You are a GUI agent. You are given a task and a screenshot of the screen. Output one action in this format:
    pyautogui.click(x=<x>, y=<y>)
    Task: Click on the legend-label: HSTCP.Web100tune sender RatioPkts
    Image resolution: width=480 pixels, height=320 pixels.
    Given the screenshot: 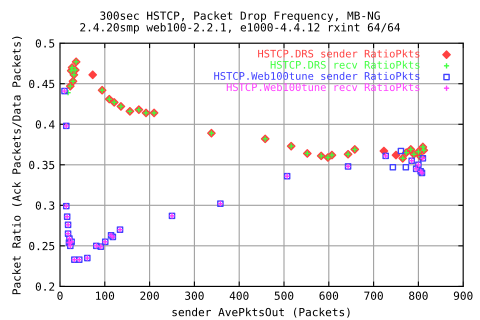 What is the action you would take?
    pyautogui.click(x=317, y=76)
    